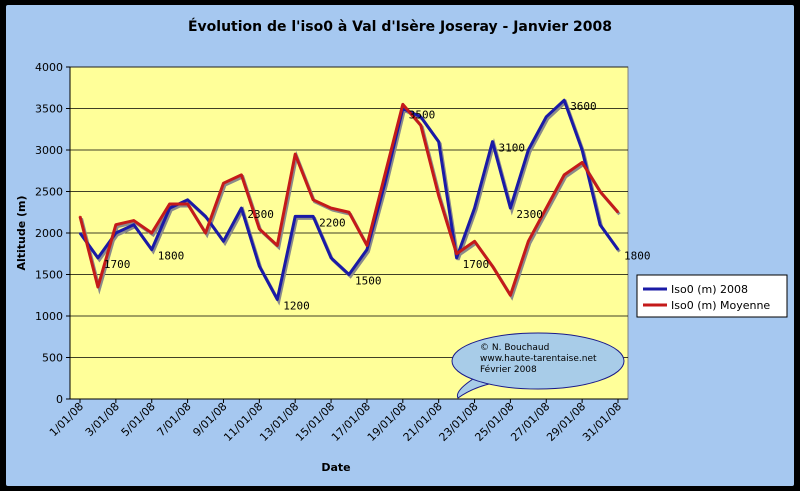  I want to click on callout-bubble, so click(538, 361).